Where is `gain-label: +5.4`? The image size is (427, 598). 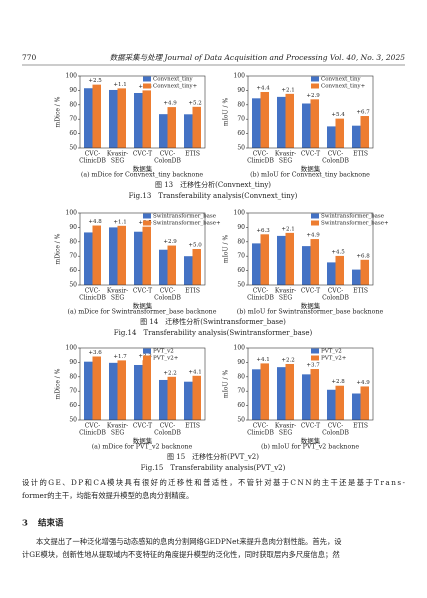
gain-label: +5.4 is located at coordinates (338, 115).